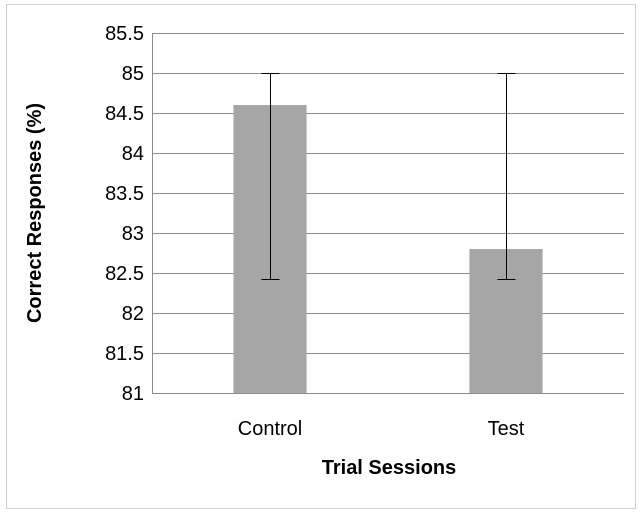  What do you see at coordinates (133, 234) in the screenshot?
I see `y-tick-label: 83` at bounding box center [133, 234].